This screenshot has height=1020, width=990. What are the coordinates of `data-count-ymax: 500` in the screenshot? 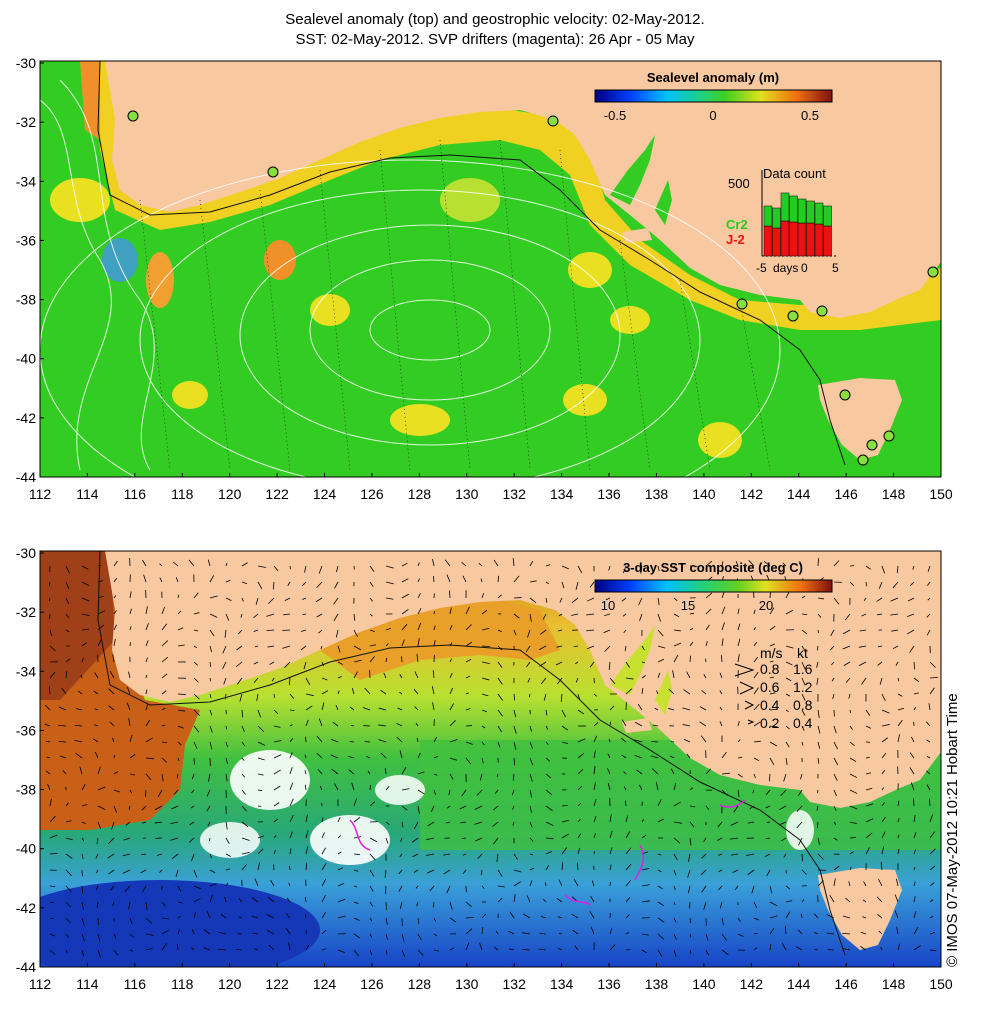 It's located at (739, 183).